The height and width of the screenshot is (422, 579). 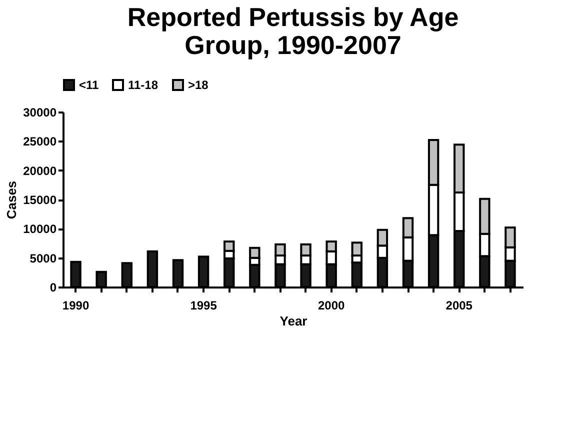 What do you see at coordinates (459, 305) in the screenshot?
I see `x-tick-label: 2005` at bounding box center [459, 305].